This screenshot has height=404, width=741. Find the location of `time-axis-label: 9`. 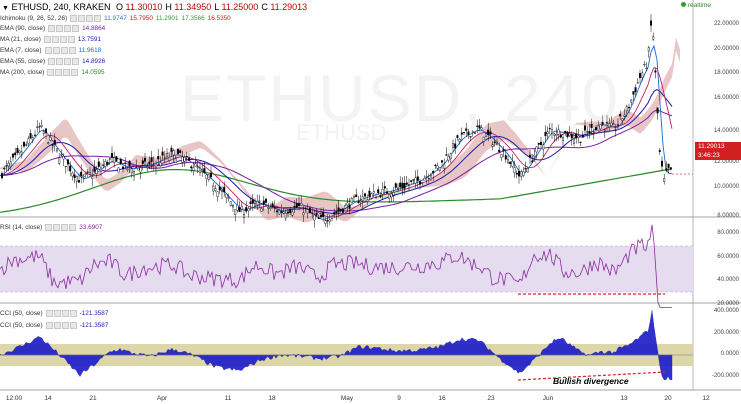

time-axis-label: 9 is located at coordinates (399, 398).